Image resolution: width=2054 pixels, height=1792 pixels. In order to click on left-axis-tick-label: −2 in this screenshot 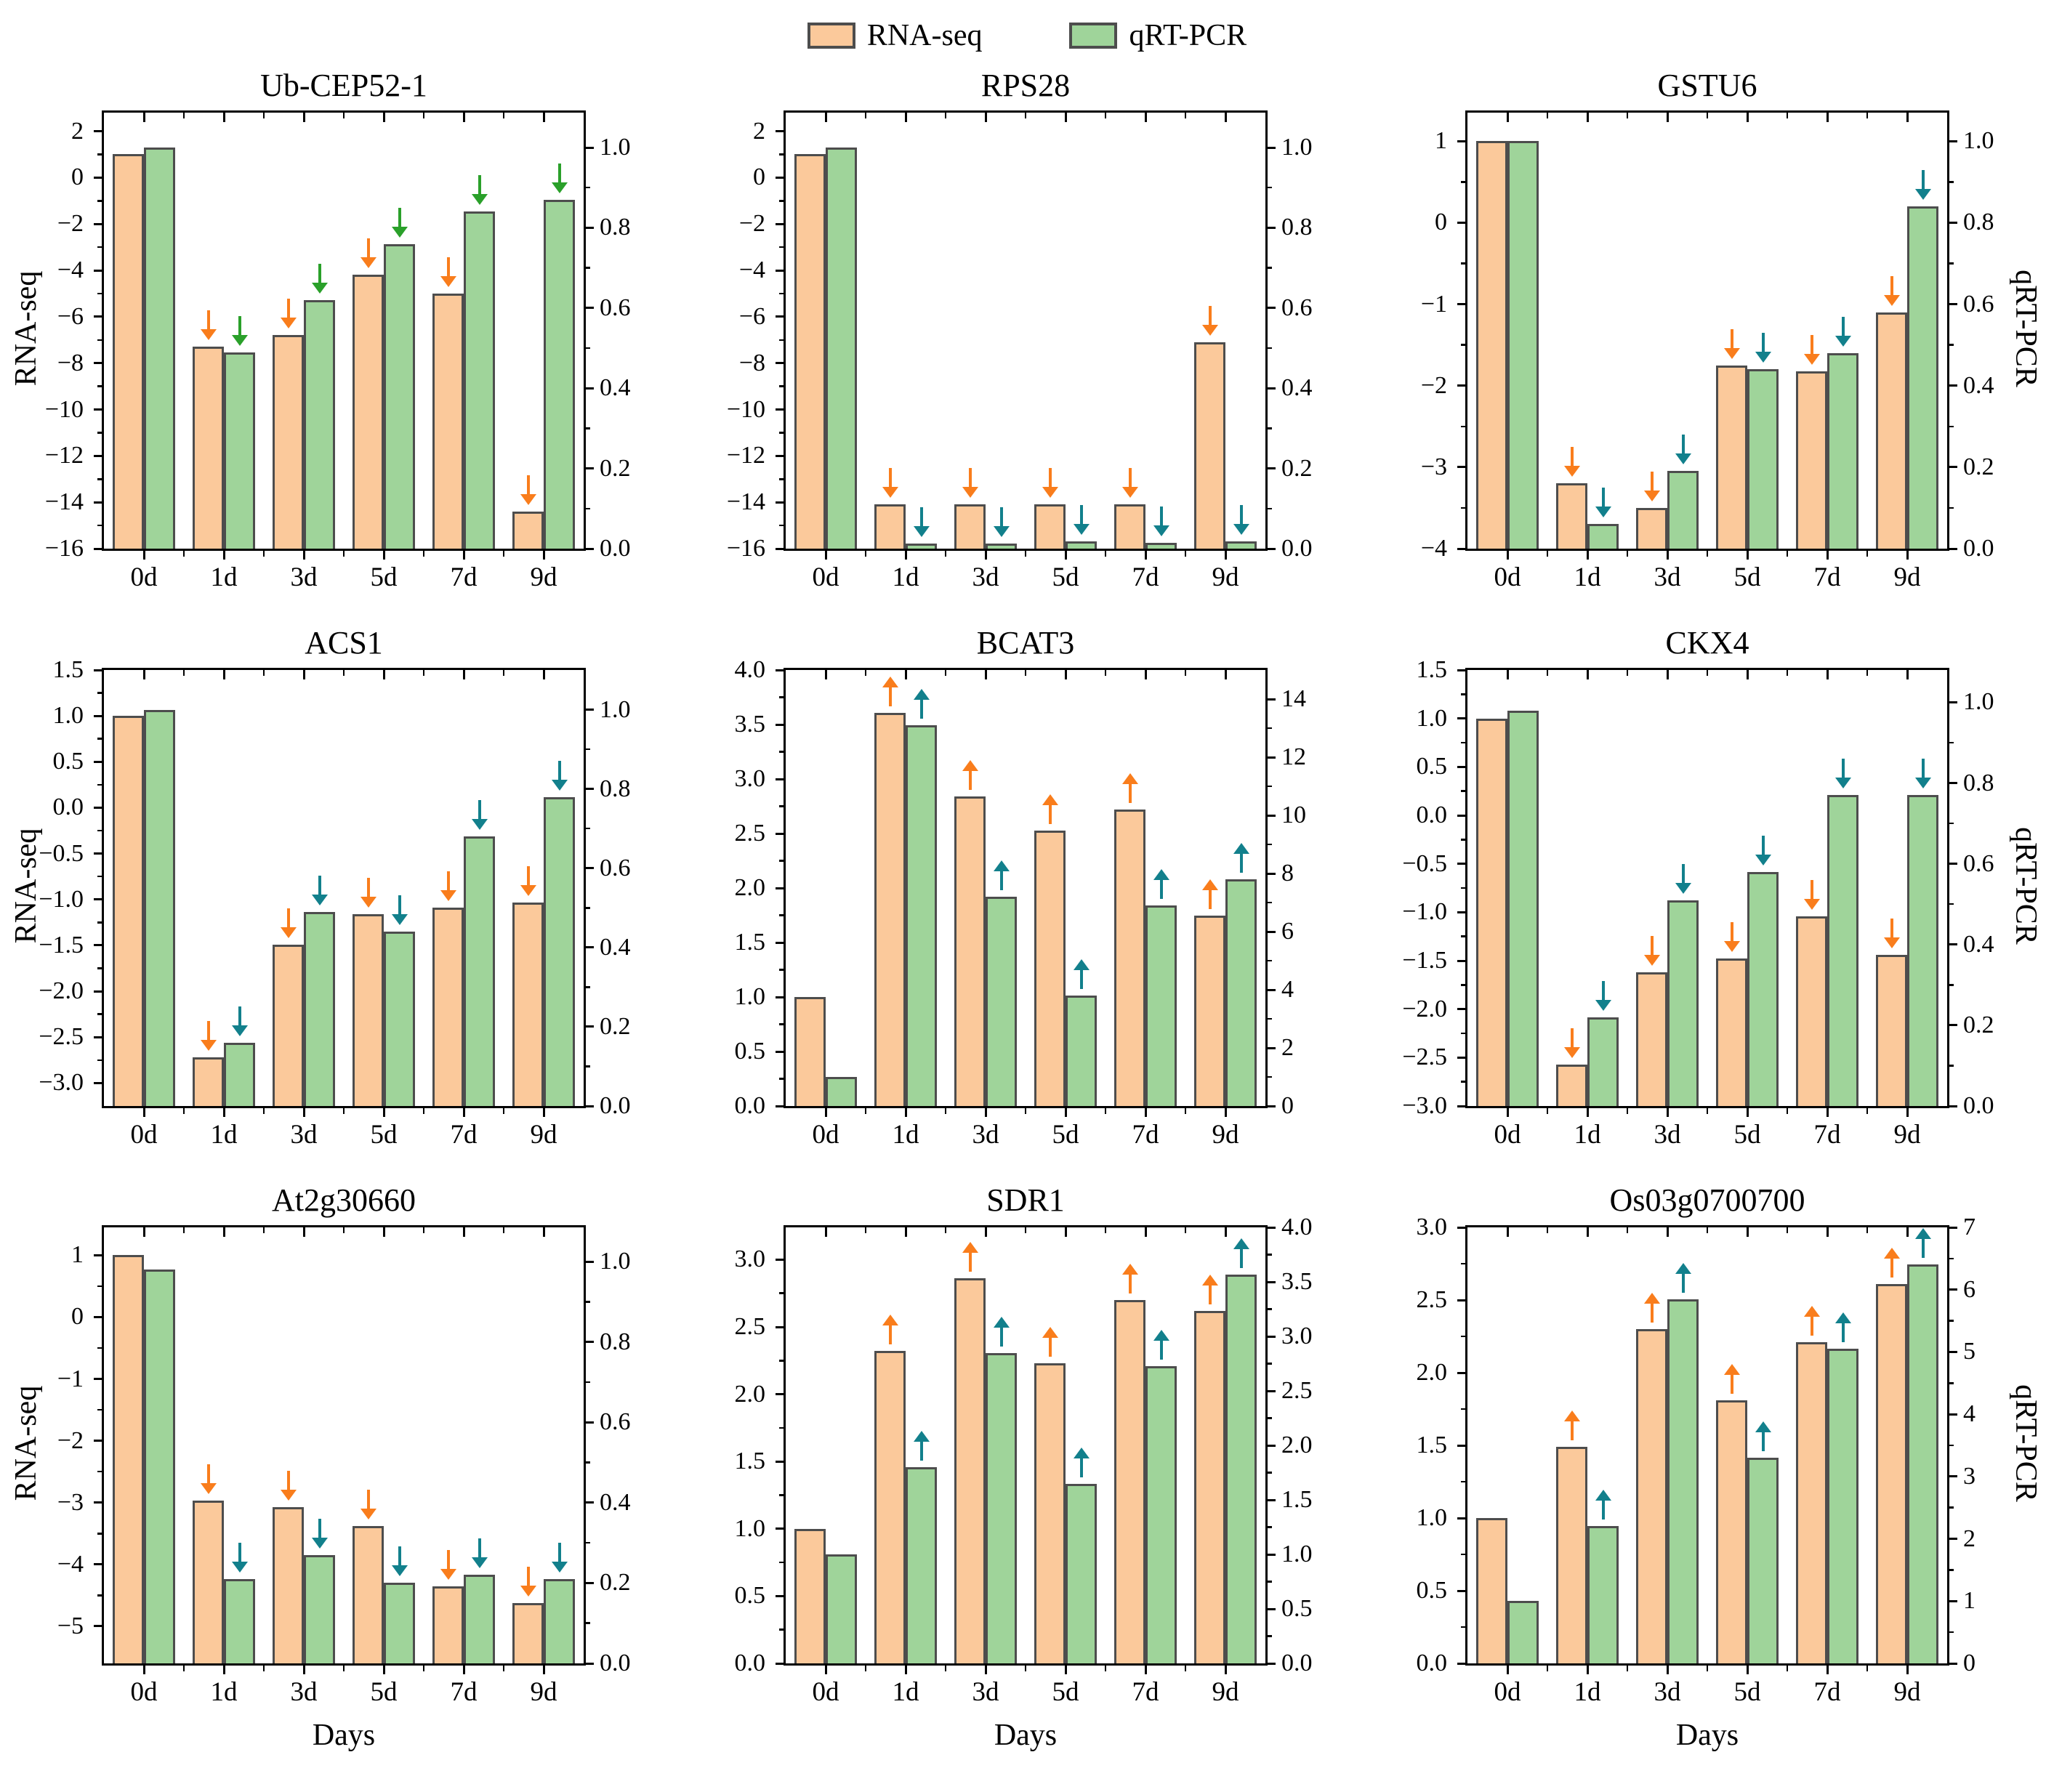, I will do `click(71, 224)`.